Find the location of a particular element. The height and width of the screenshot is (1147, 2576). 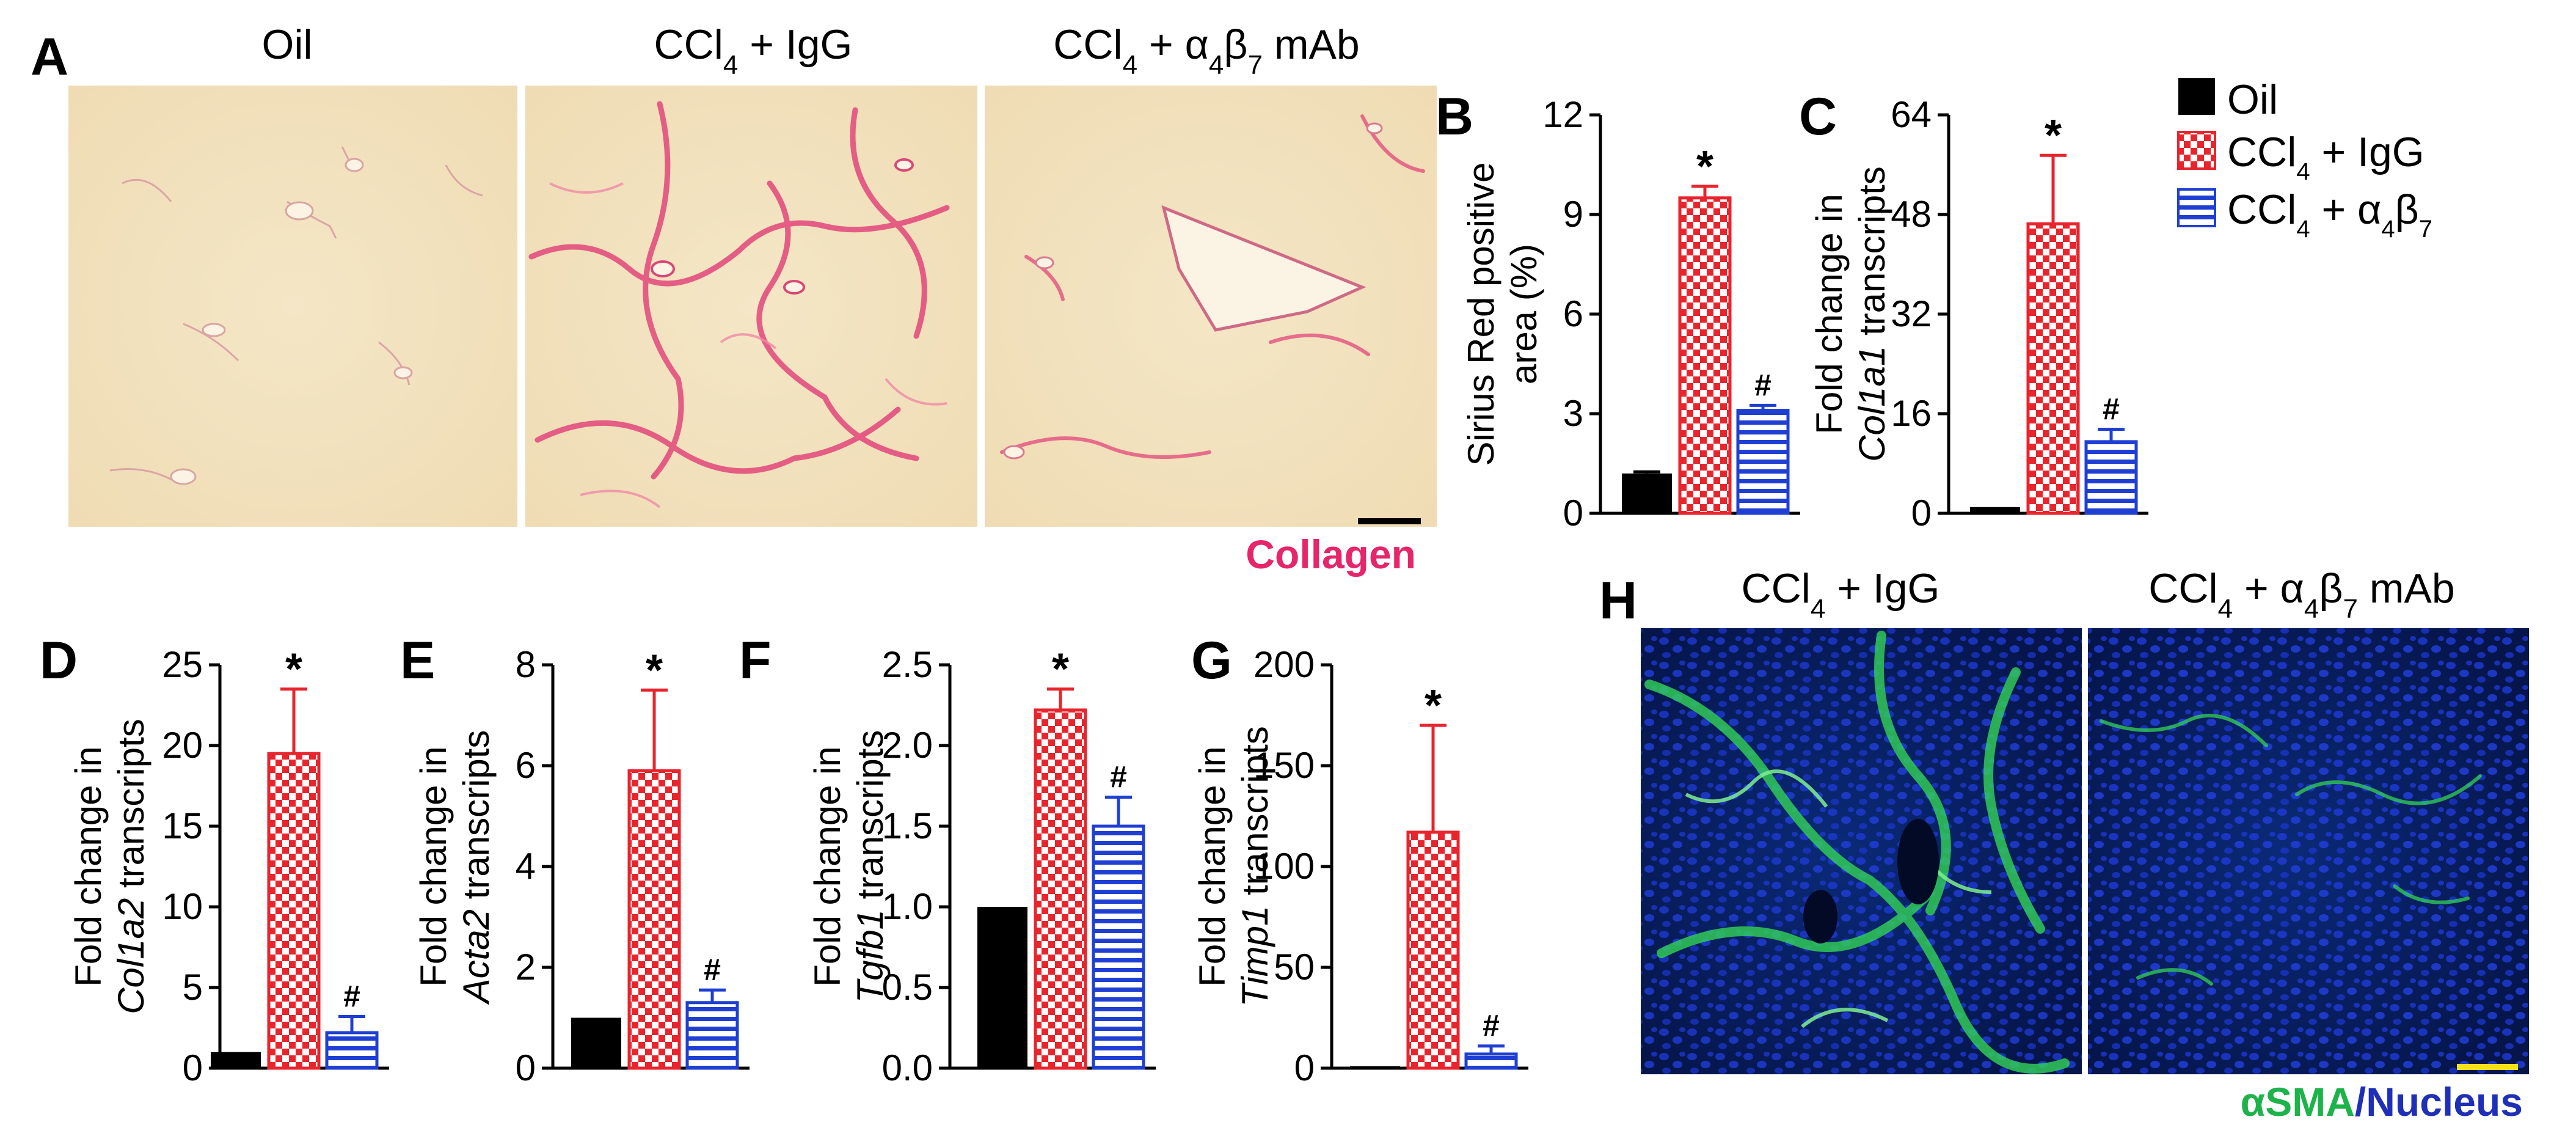

y-axis-label-gene: Acta2 is located at coordinates (477, 957).